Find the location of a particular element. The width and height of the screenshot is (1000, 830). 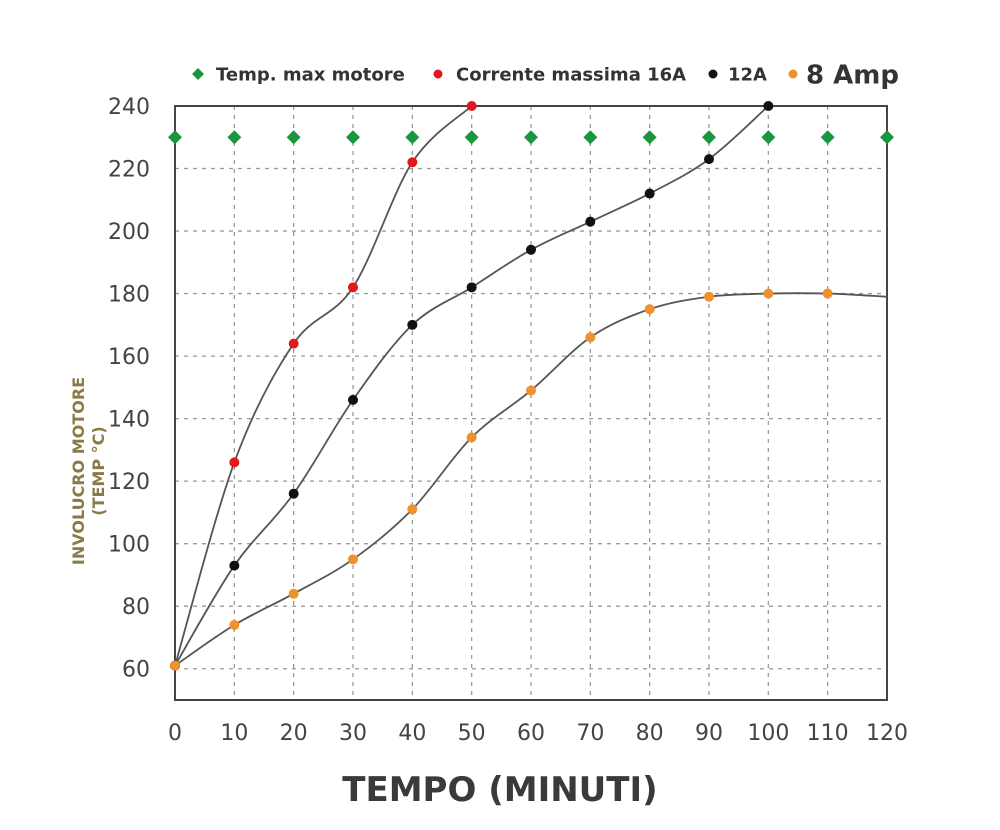

y-axis-label: INVOLUCRO MOTORE (TEMP °C) is located at coordinates (88, 471).